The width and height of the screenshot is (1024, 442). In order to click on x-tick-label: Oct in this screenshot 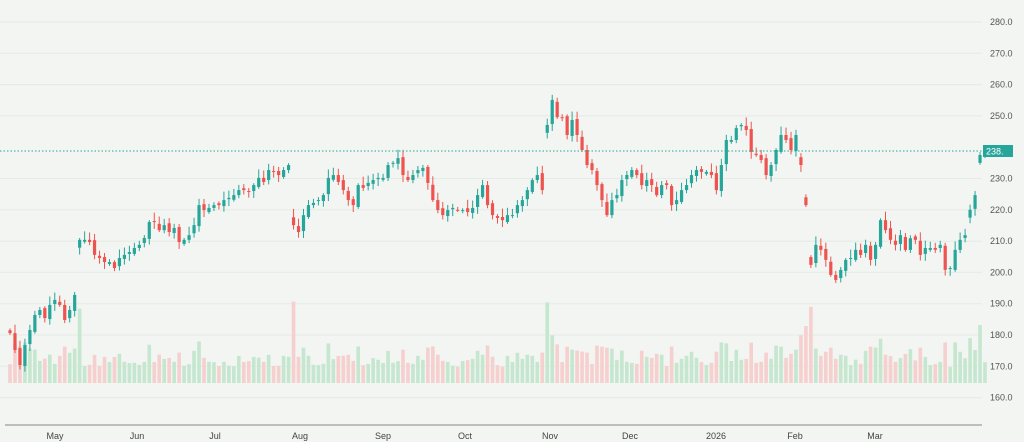, I will do `click(465, 436)`.